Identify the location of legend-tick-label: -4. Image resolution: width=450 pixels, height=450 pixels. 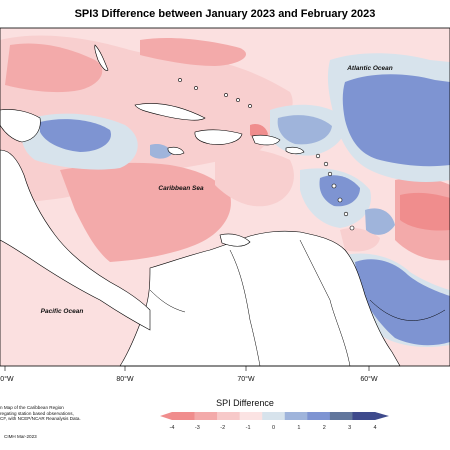
(172, 428).